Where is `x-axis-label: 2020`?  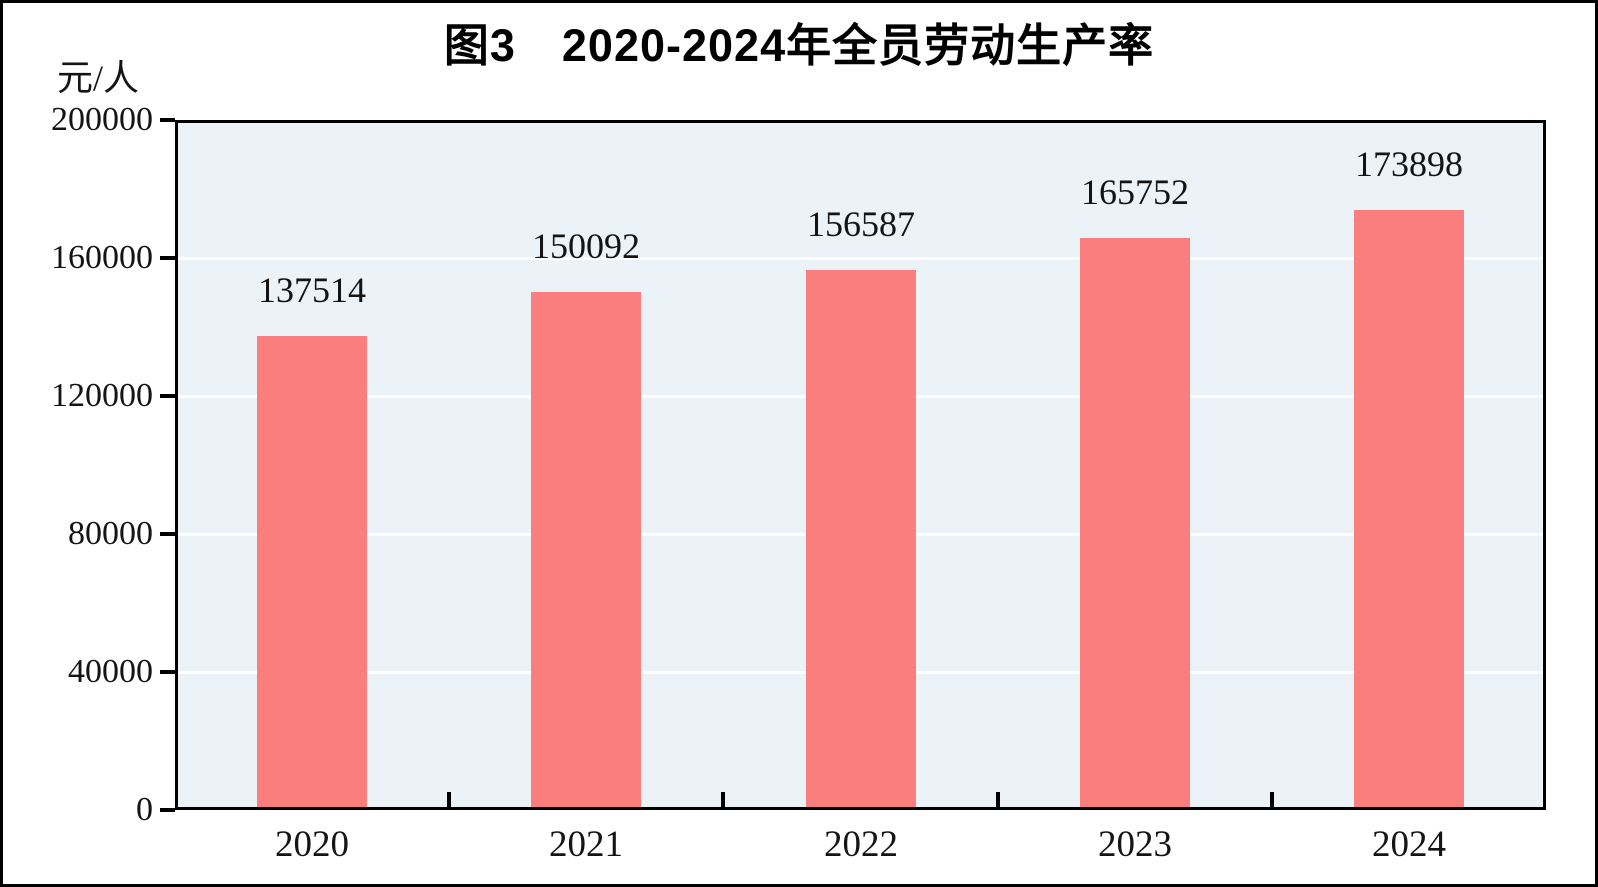
x-axis-label: 2020 is located at coordinates (312, 844).